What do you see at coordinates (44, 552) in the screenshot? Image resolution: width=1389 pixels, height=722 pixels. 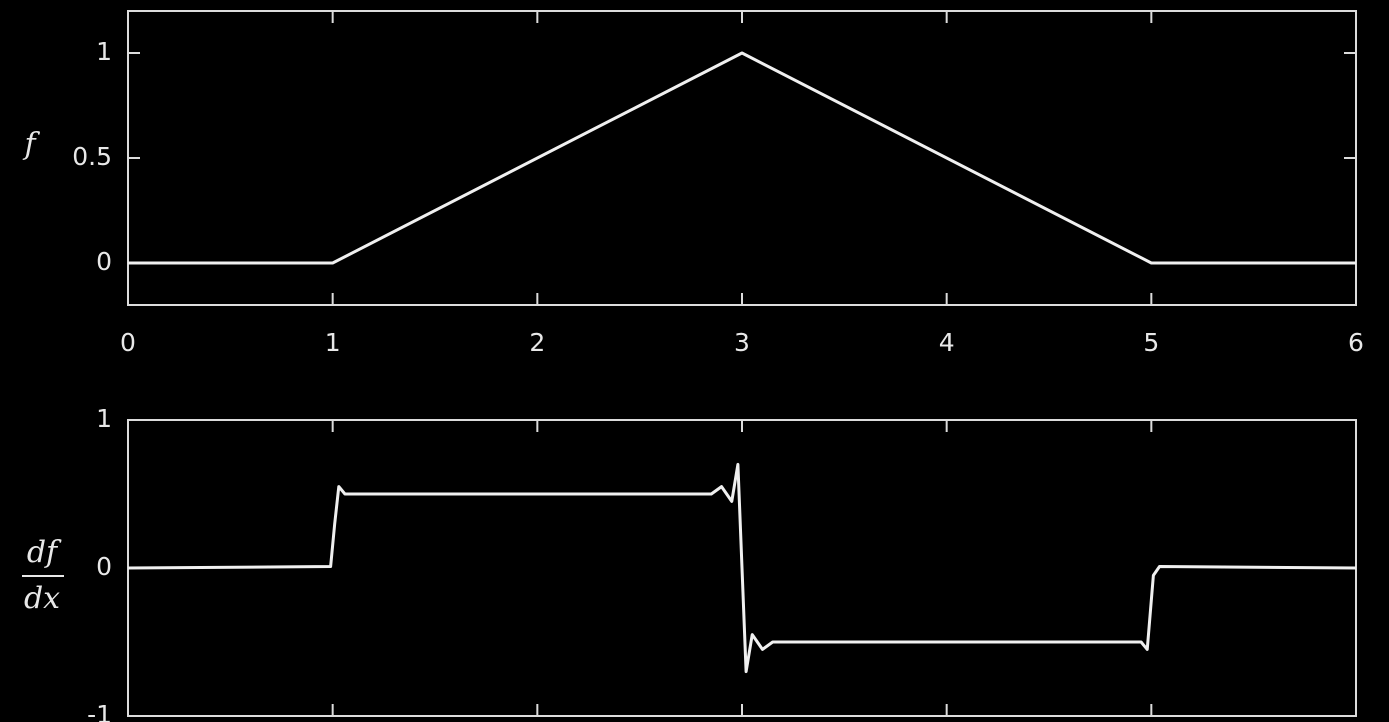 I see `y-label-numerator: df` at bounding box center [44, 552].